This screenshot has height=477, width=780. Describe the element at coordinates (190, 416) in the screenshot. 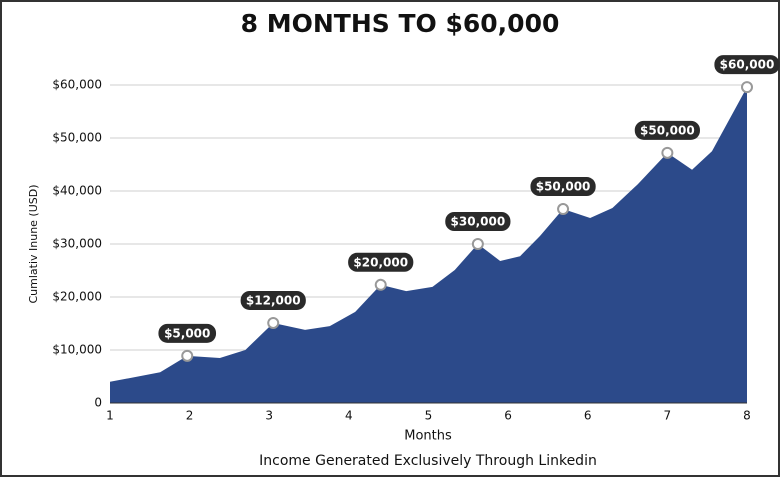

I see `x-tick-label: 2` at that location.